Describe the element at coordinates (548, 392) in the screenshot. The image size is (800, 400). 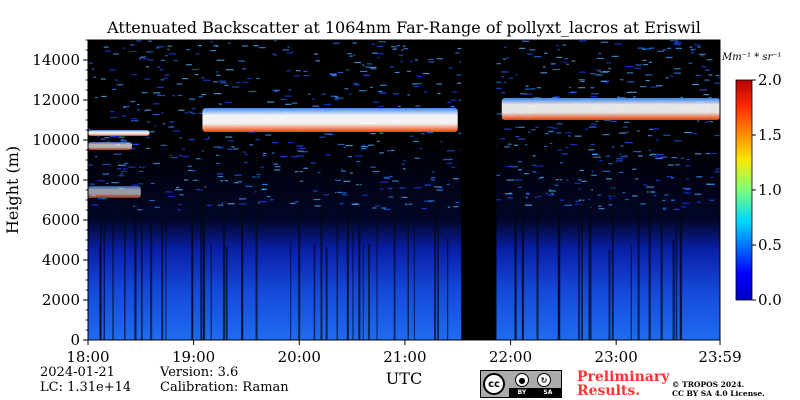
I see `badge-sa-label: SA` at that location.